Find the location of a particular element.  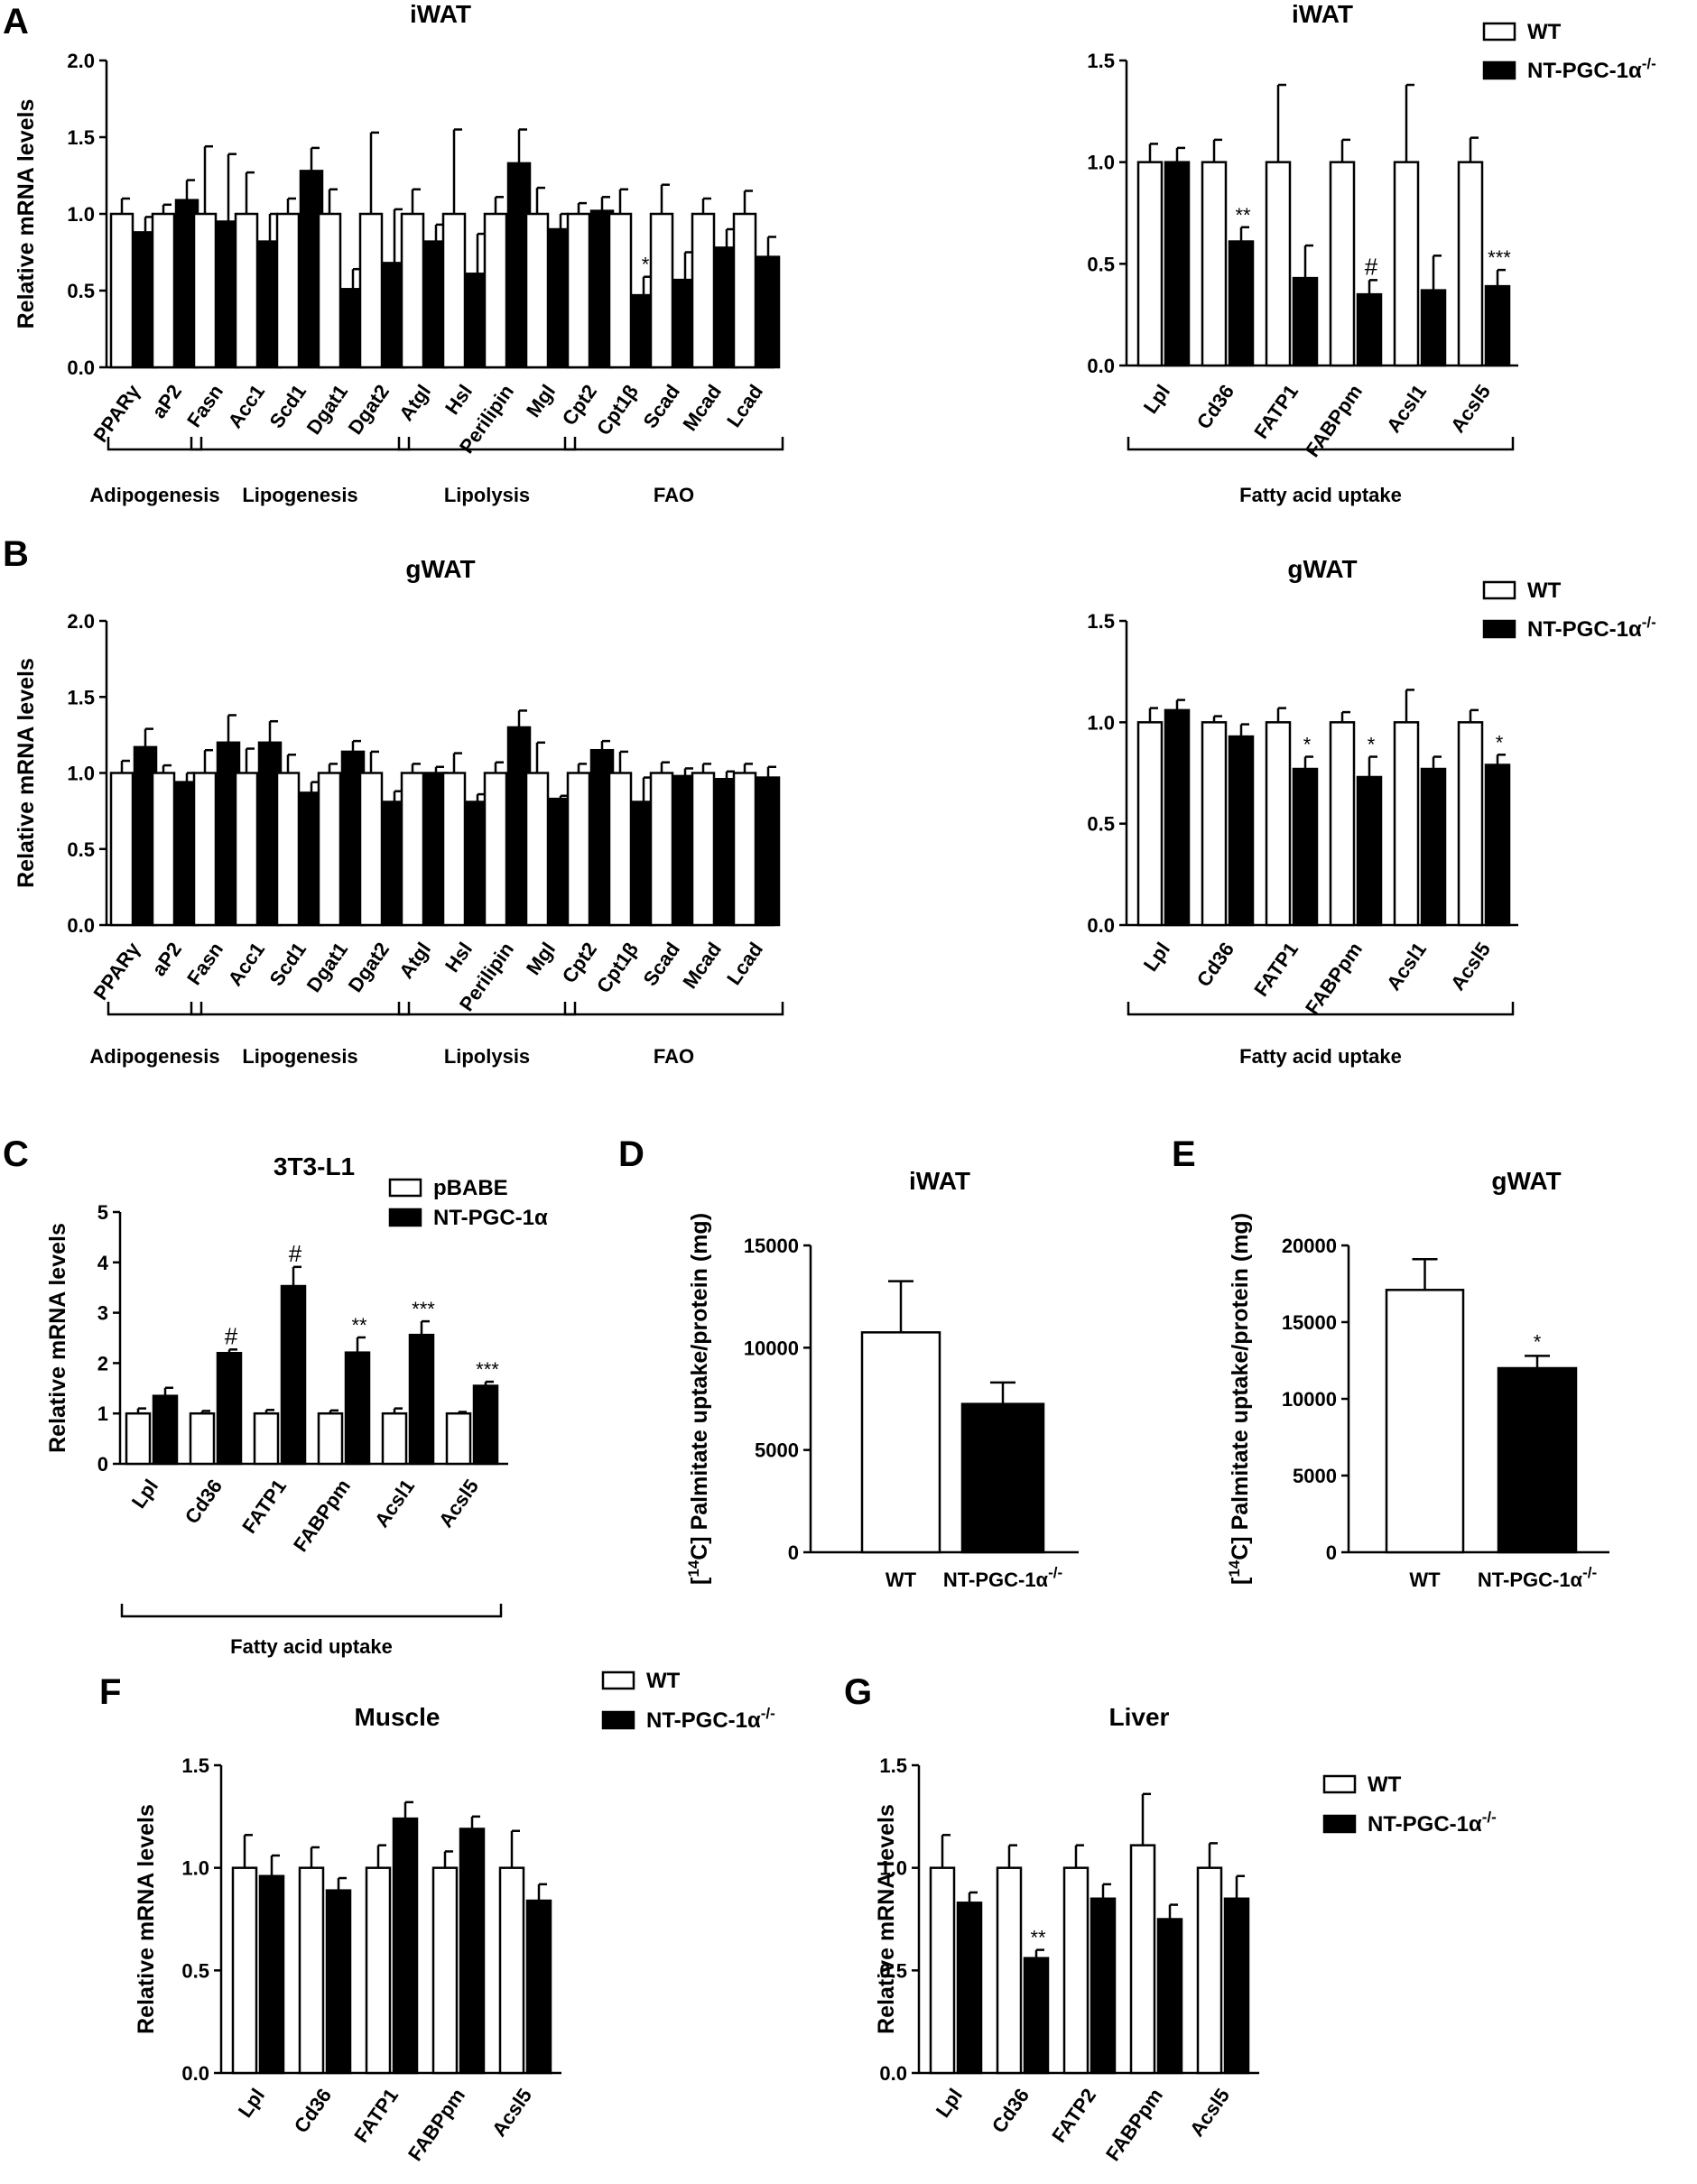

group-label: FAO is located at coordinates (674, 495).